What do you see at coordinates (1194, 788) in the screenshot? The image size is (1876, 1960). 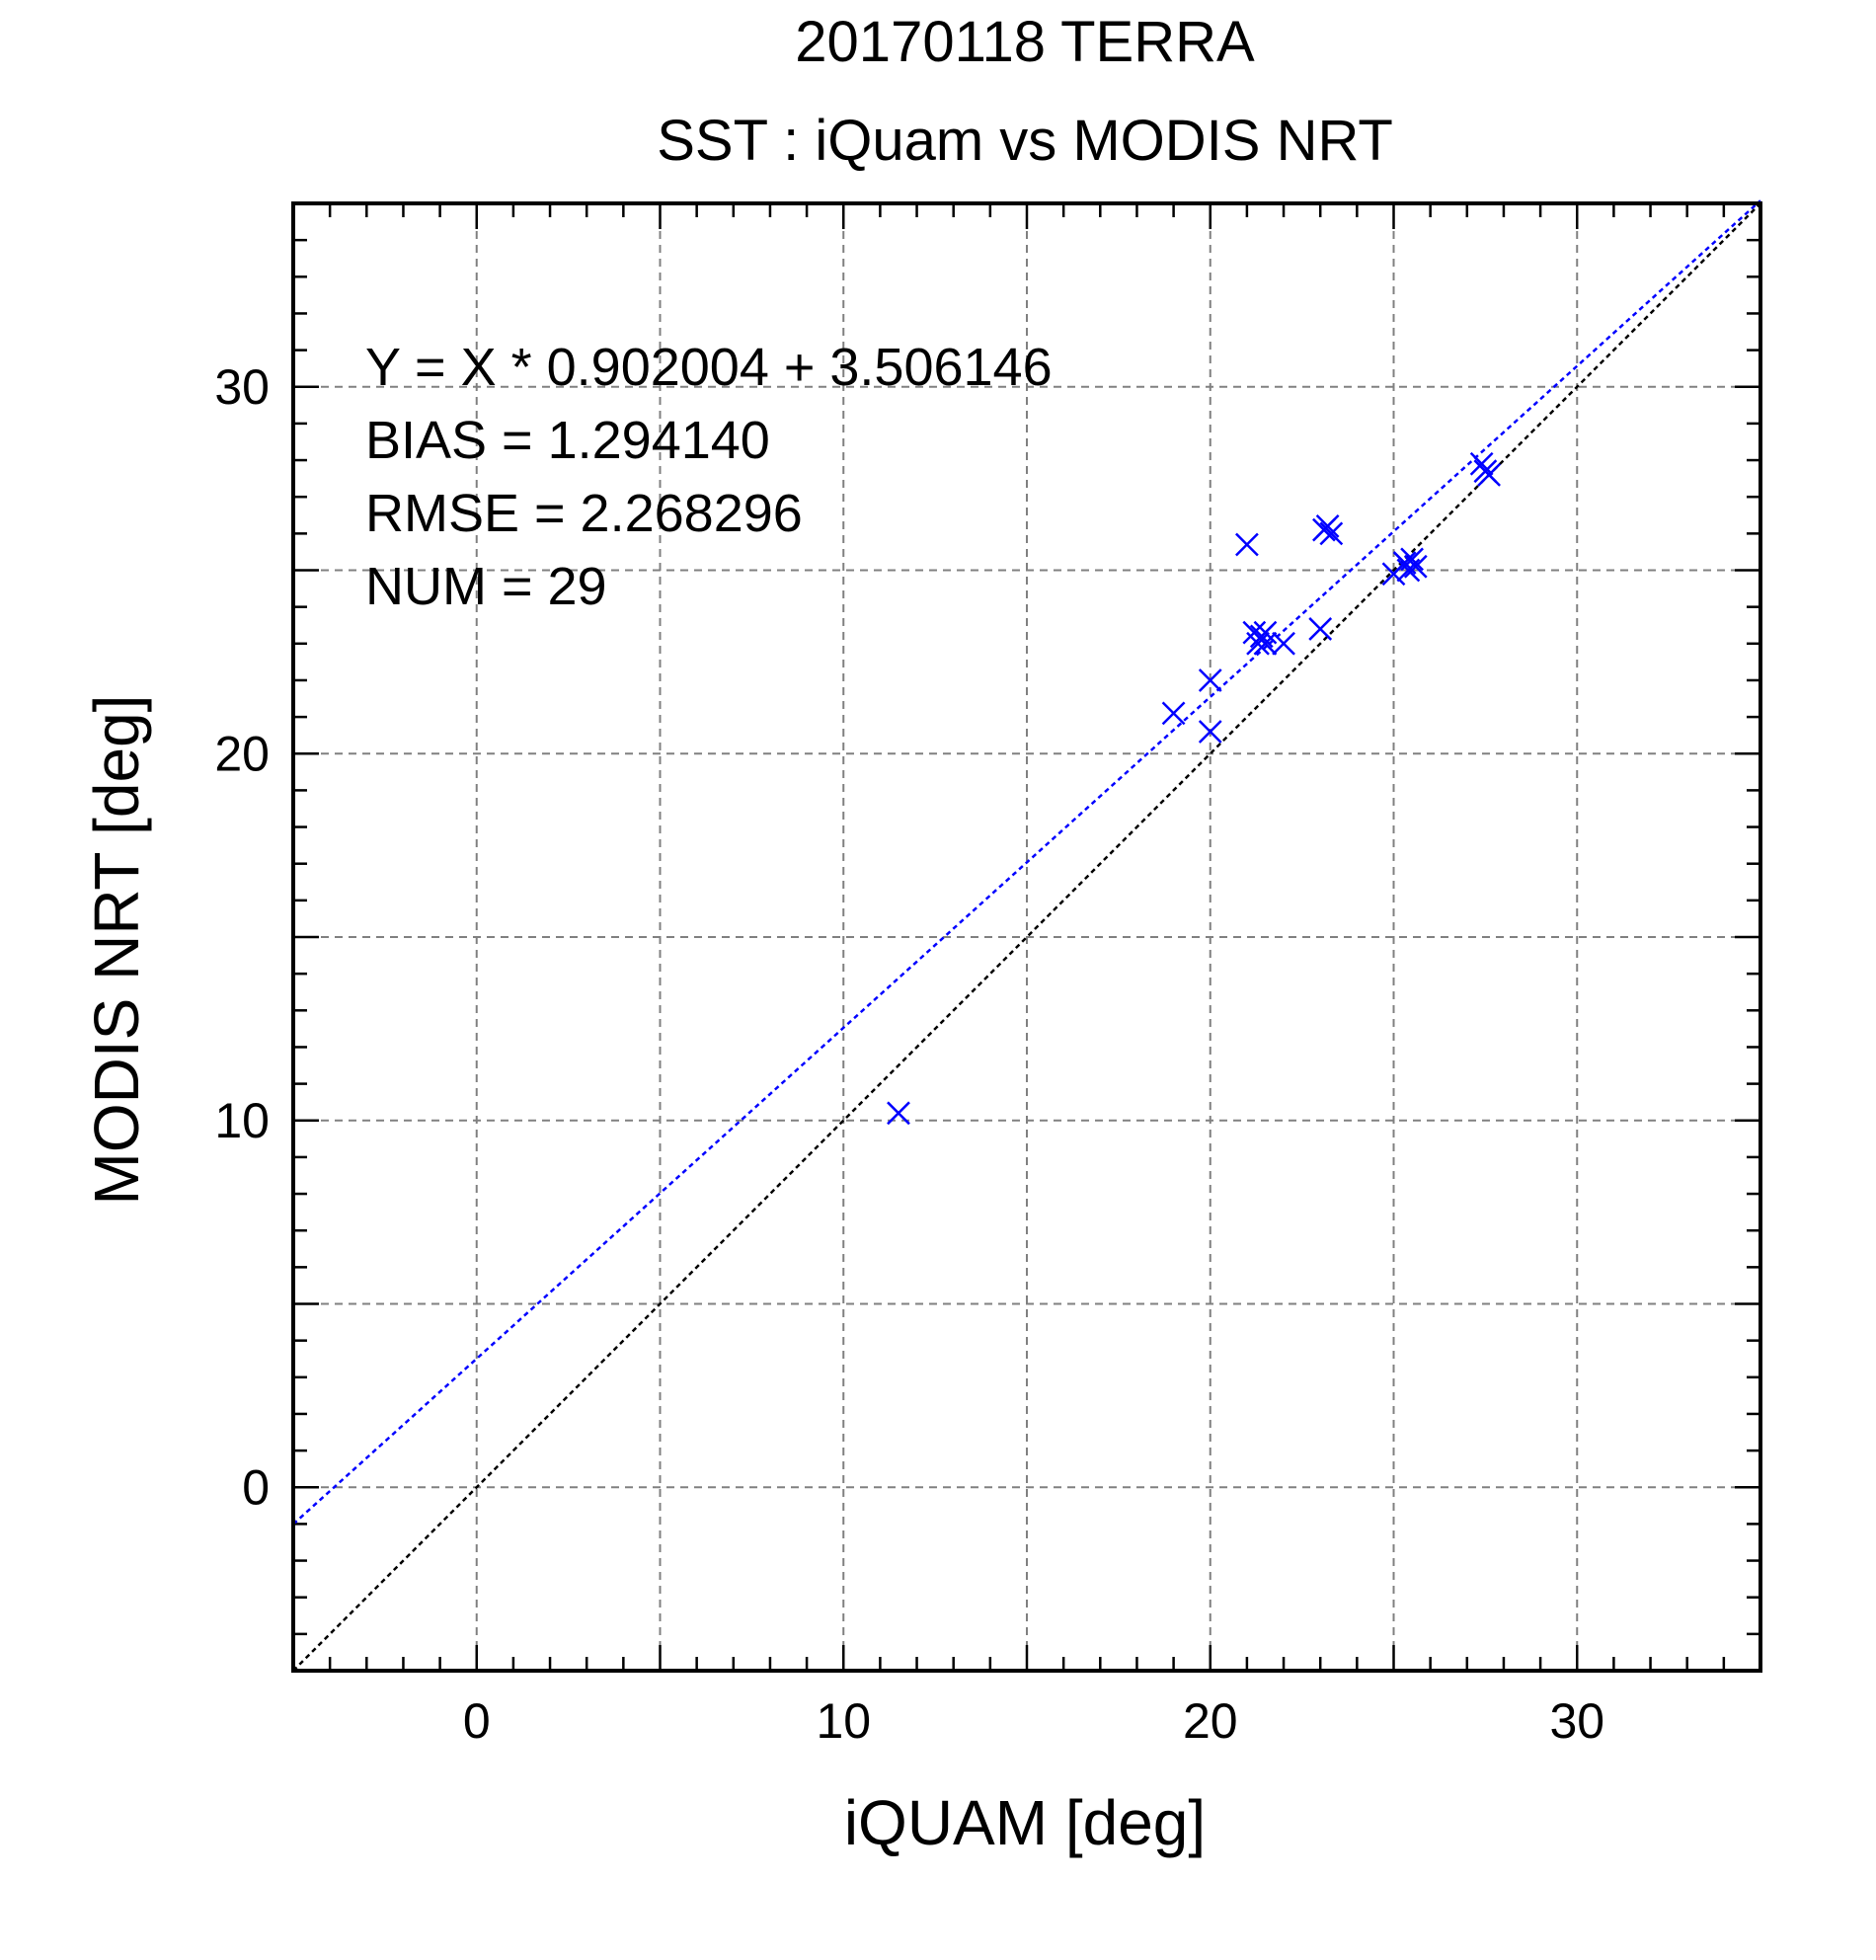 I see `data-points` at bounding box center [1194, 788].